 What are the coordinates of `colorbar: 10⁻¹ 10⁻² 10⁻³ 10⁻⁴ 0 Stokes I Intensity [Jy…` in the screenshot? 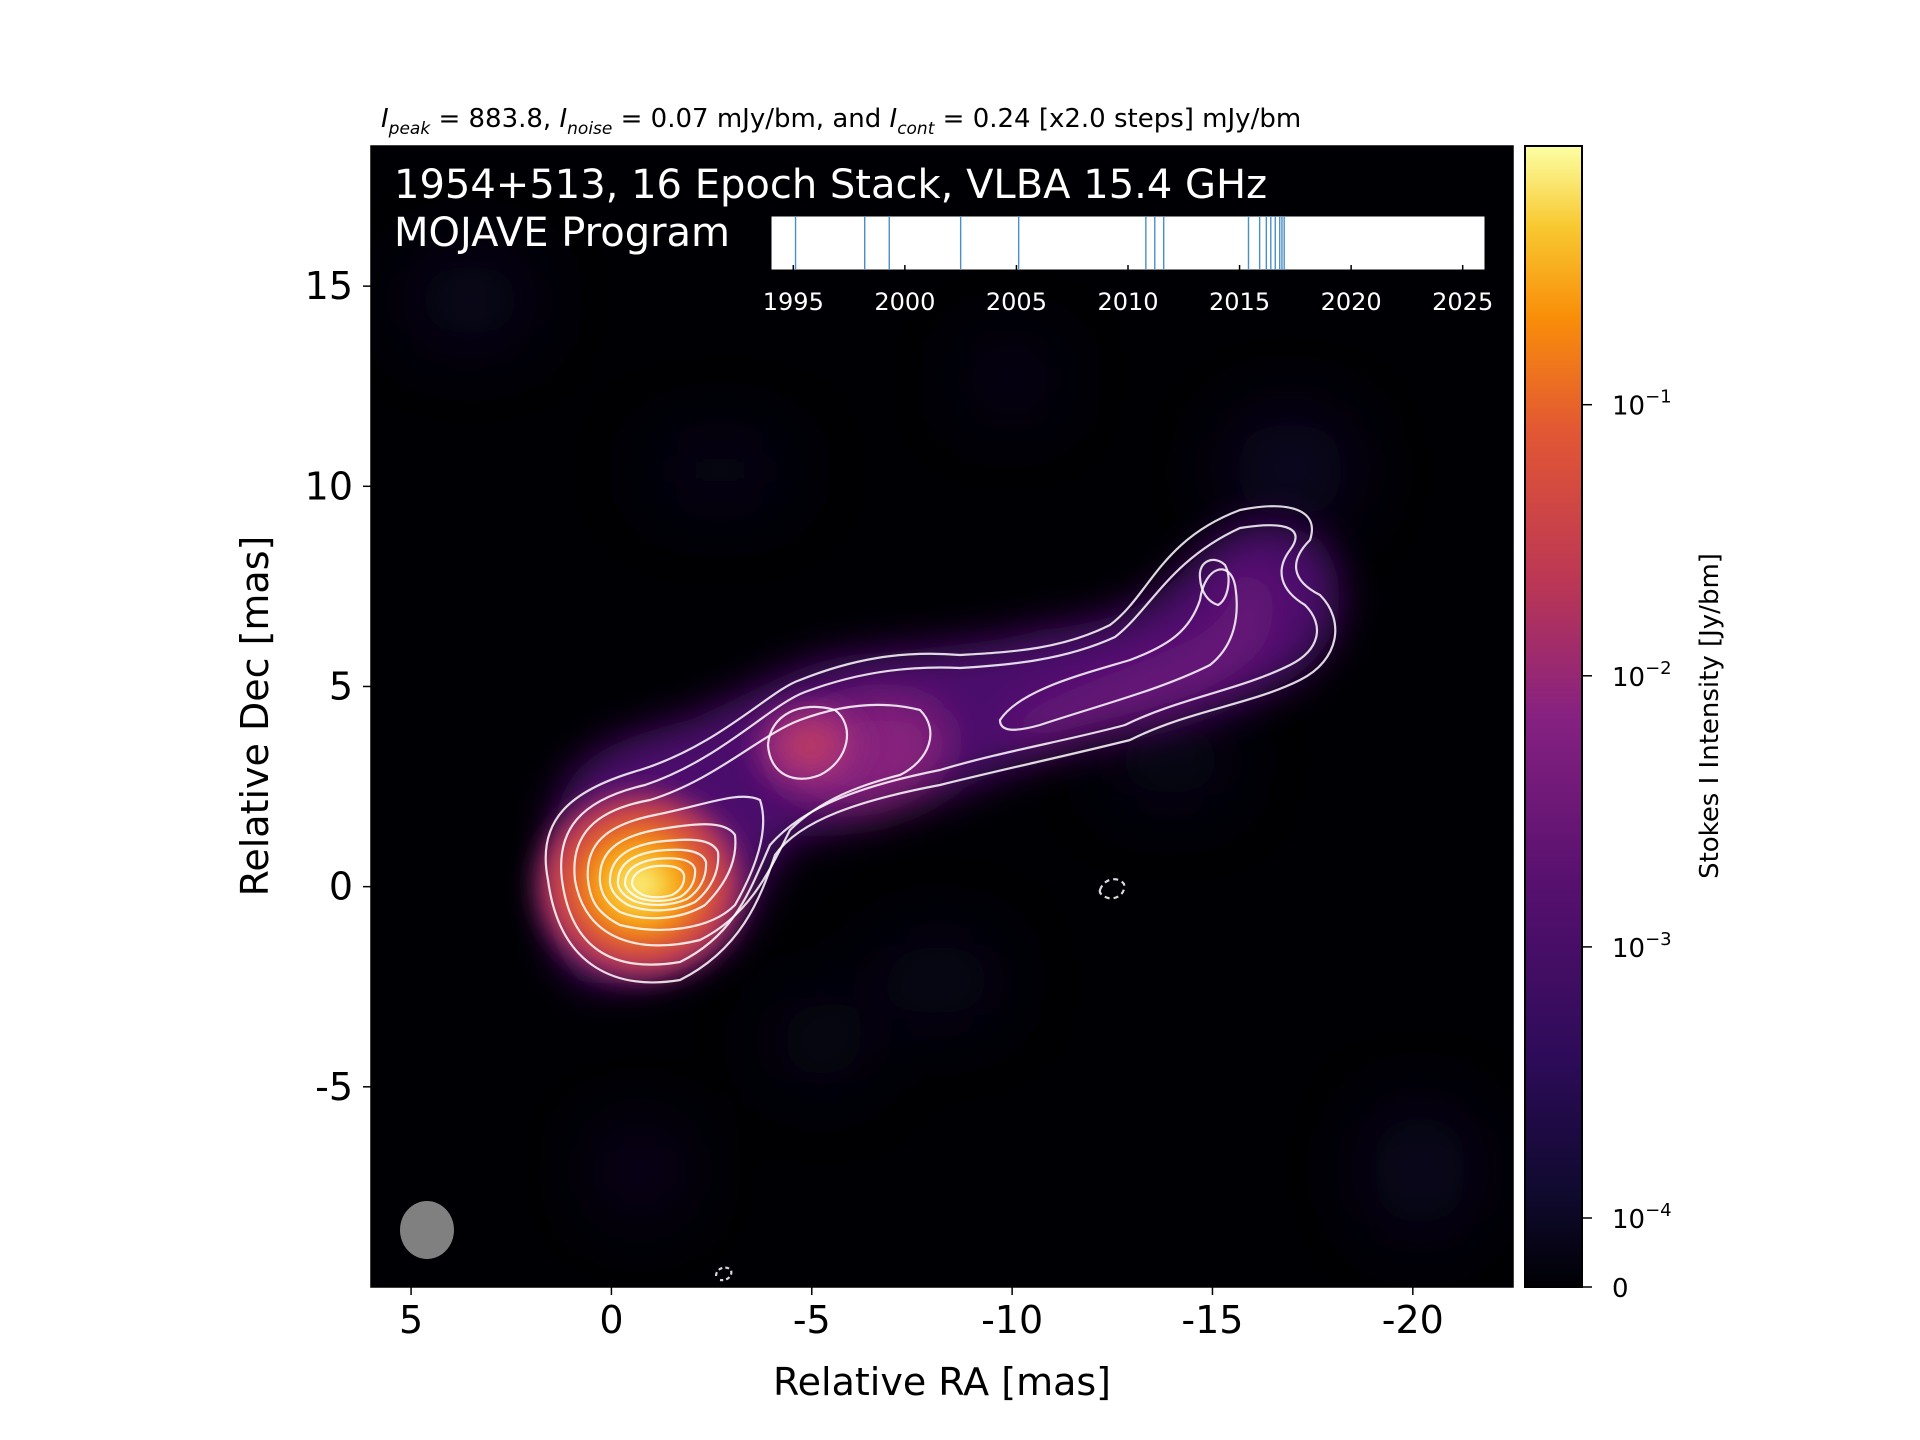 It's located at (1624, 724).